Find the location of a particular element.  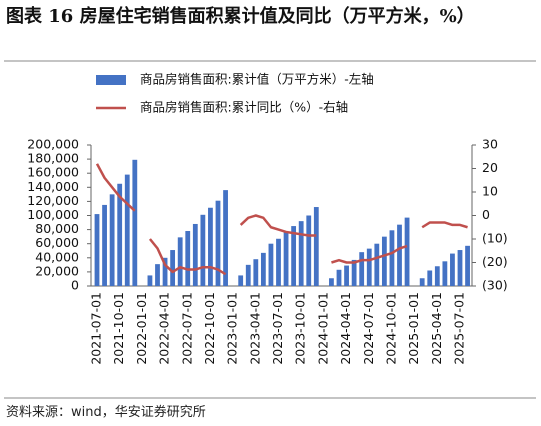

y-tick-label: 40,000 is located at coordinates (57, 256).